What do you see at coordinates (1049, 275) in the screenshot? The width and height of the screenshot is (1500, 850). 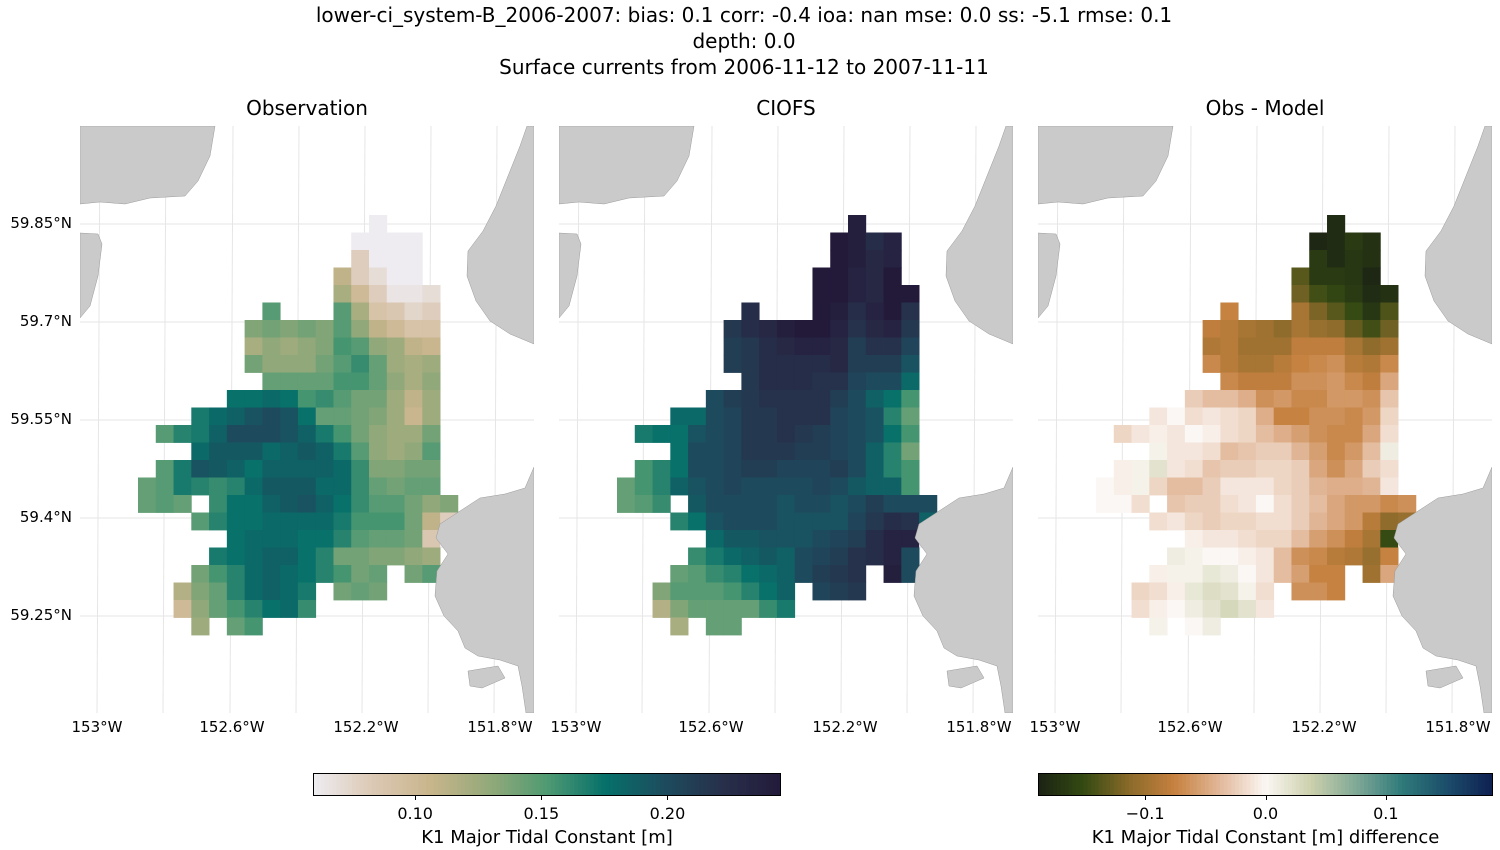 I see `land-west` at bounding box center [1049, 275].